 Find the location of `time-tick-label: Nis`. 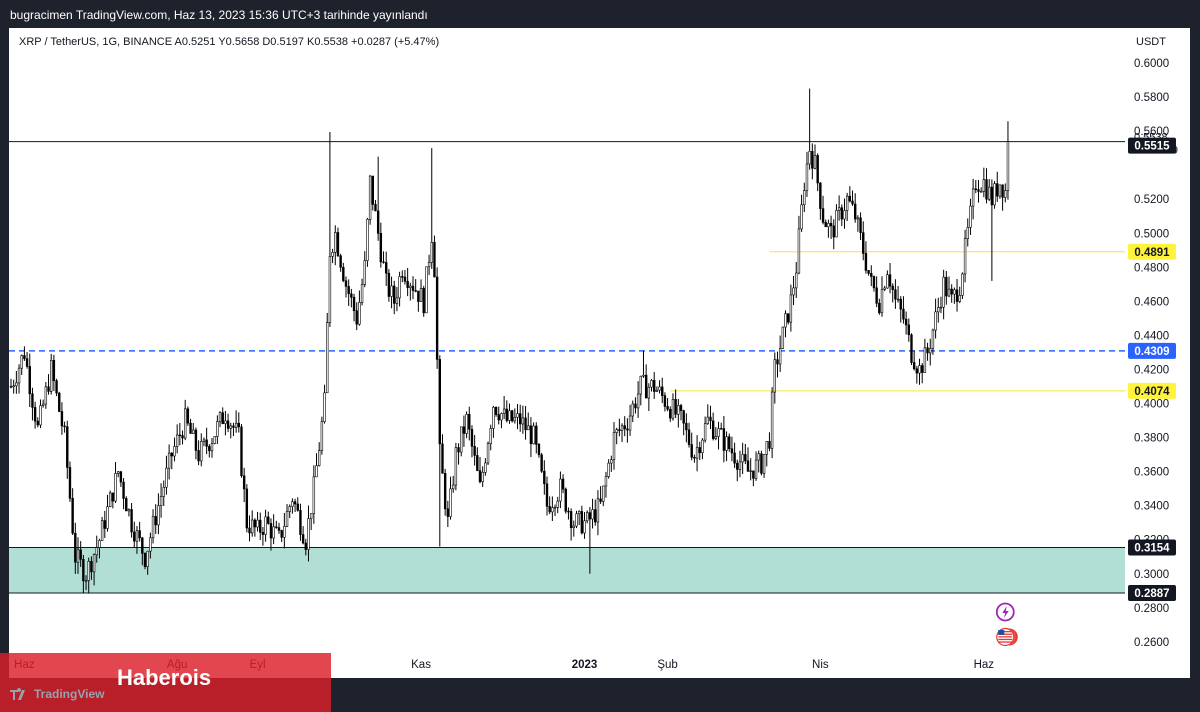

time-tick-label: Nis is located at coordinates (820, 665).